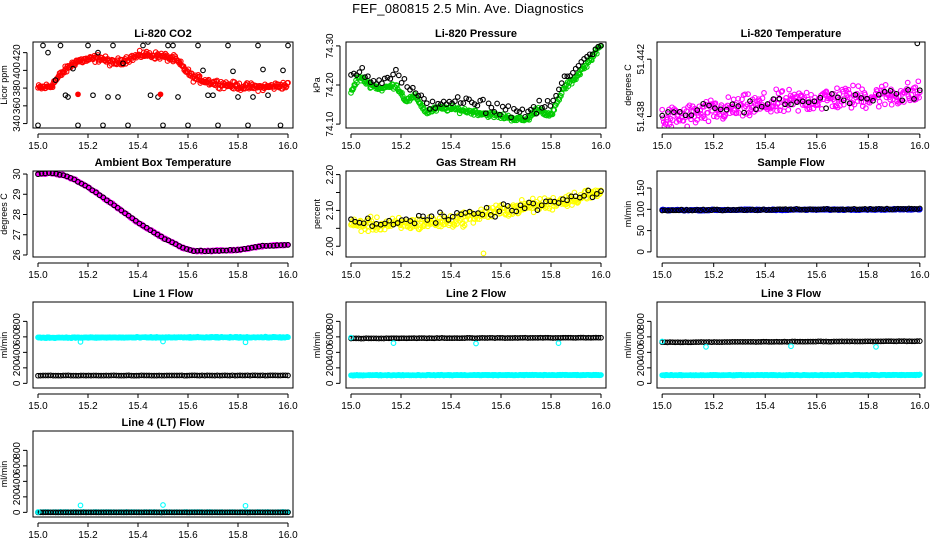  Describe the element at coordinates (17, 174) in the screenshot. I see `y-tick-label: 30` at that location.